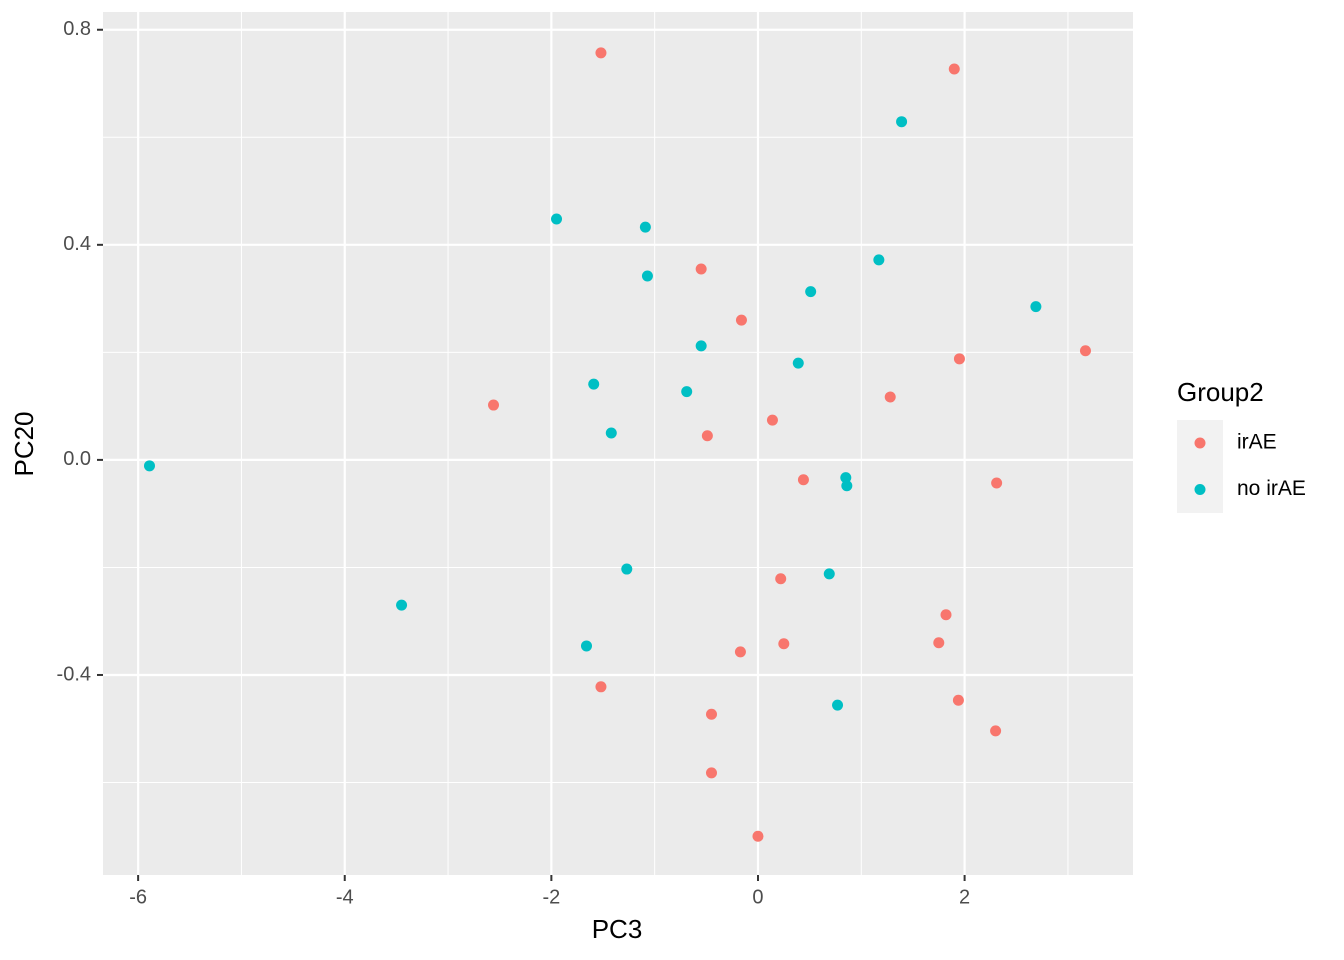 The image size is (1344, 960). Describe the element at coordinates (551, 897) in the screenshot. I see `x-tick-label: -2` at that location.